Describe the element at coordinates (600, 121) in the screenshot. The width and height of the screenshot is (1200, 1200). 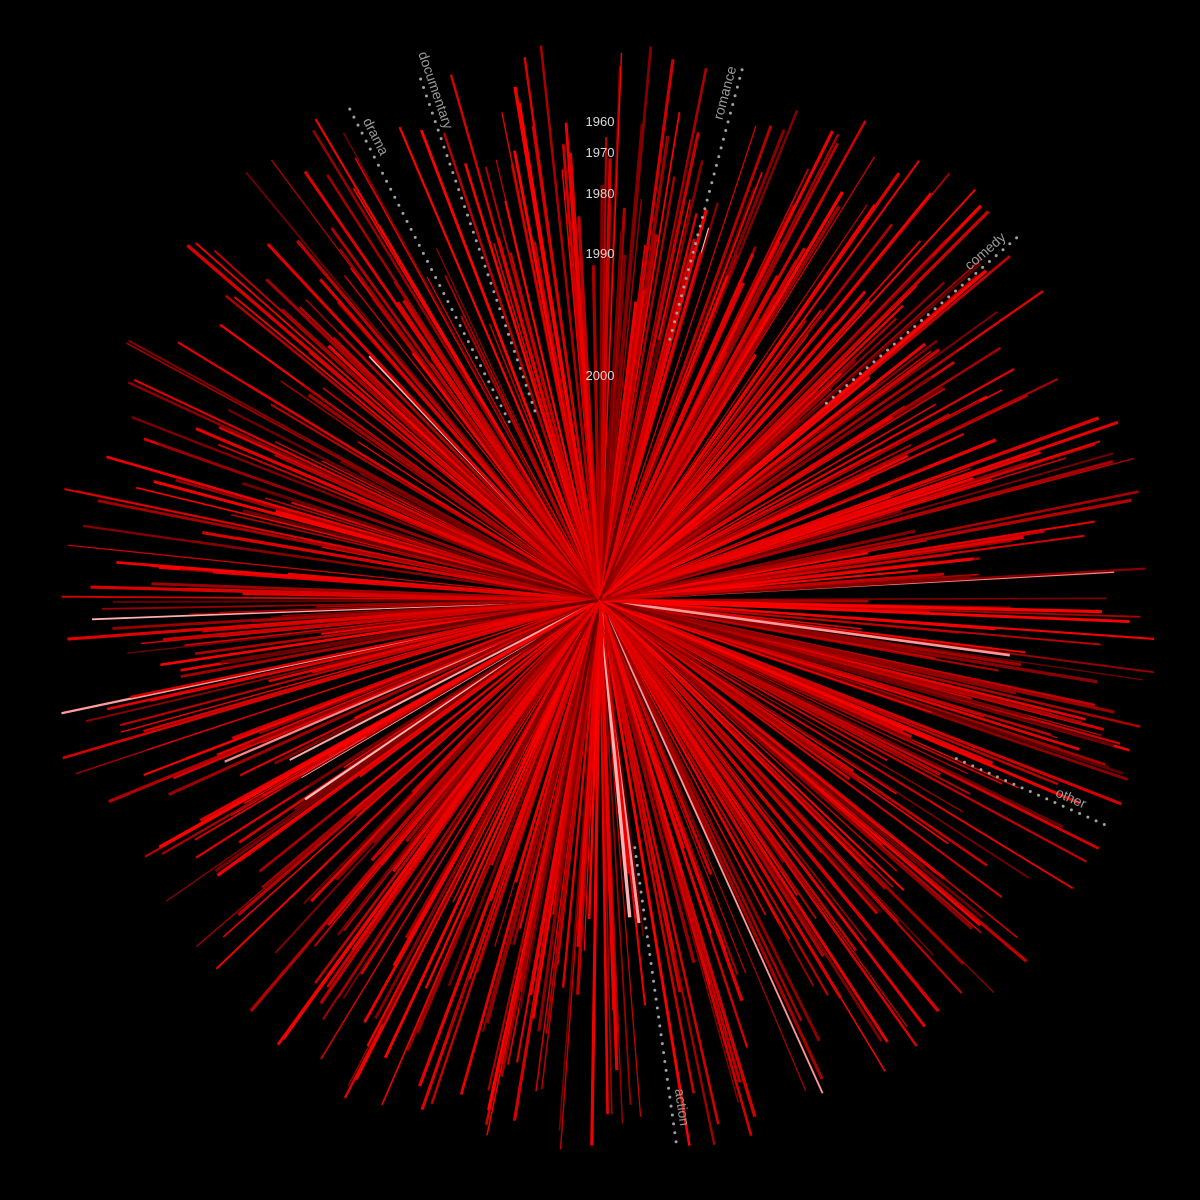
I see `year-label-1960: 1960` at that location.